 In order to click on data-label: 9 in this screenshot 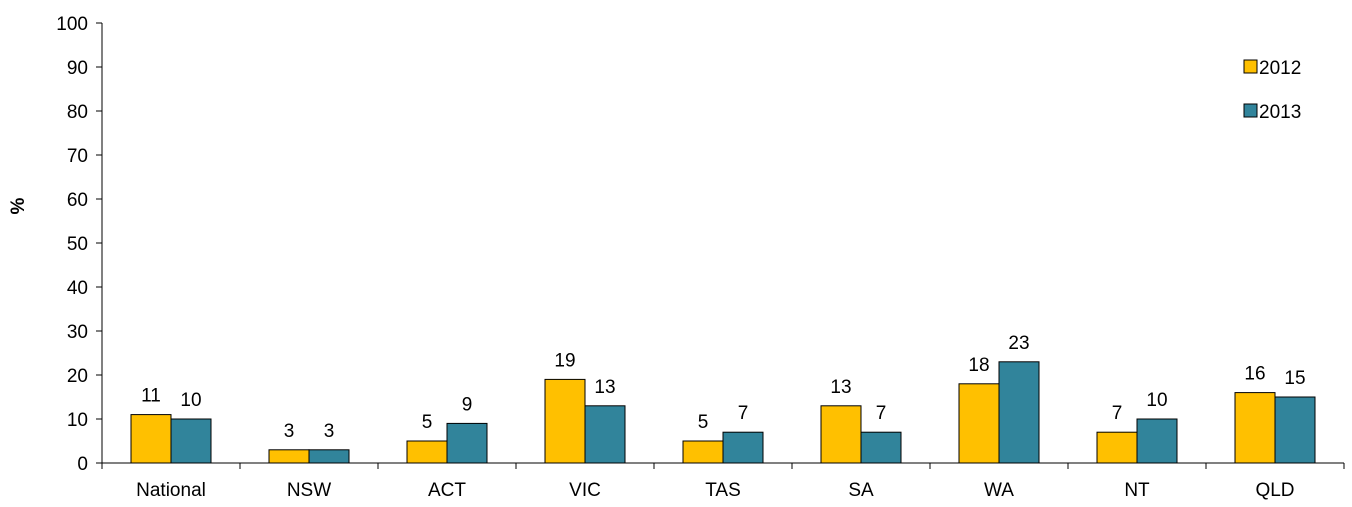, I will do `click(467, 404)`.